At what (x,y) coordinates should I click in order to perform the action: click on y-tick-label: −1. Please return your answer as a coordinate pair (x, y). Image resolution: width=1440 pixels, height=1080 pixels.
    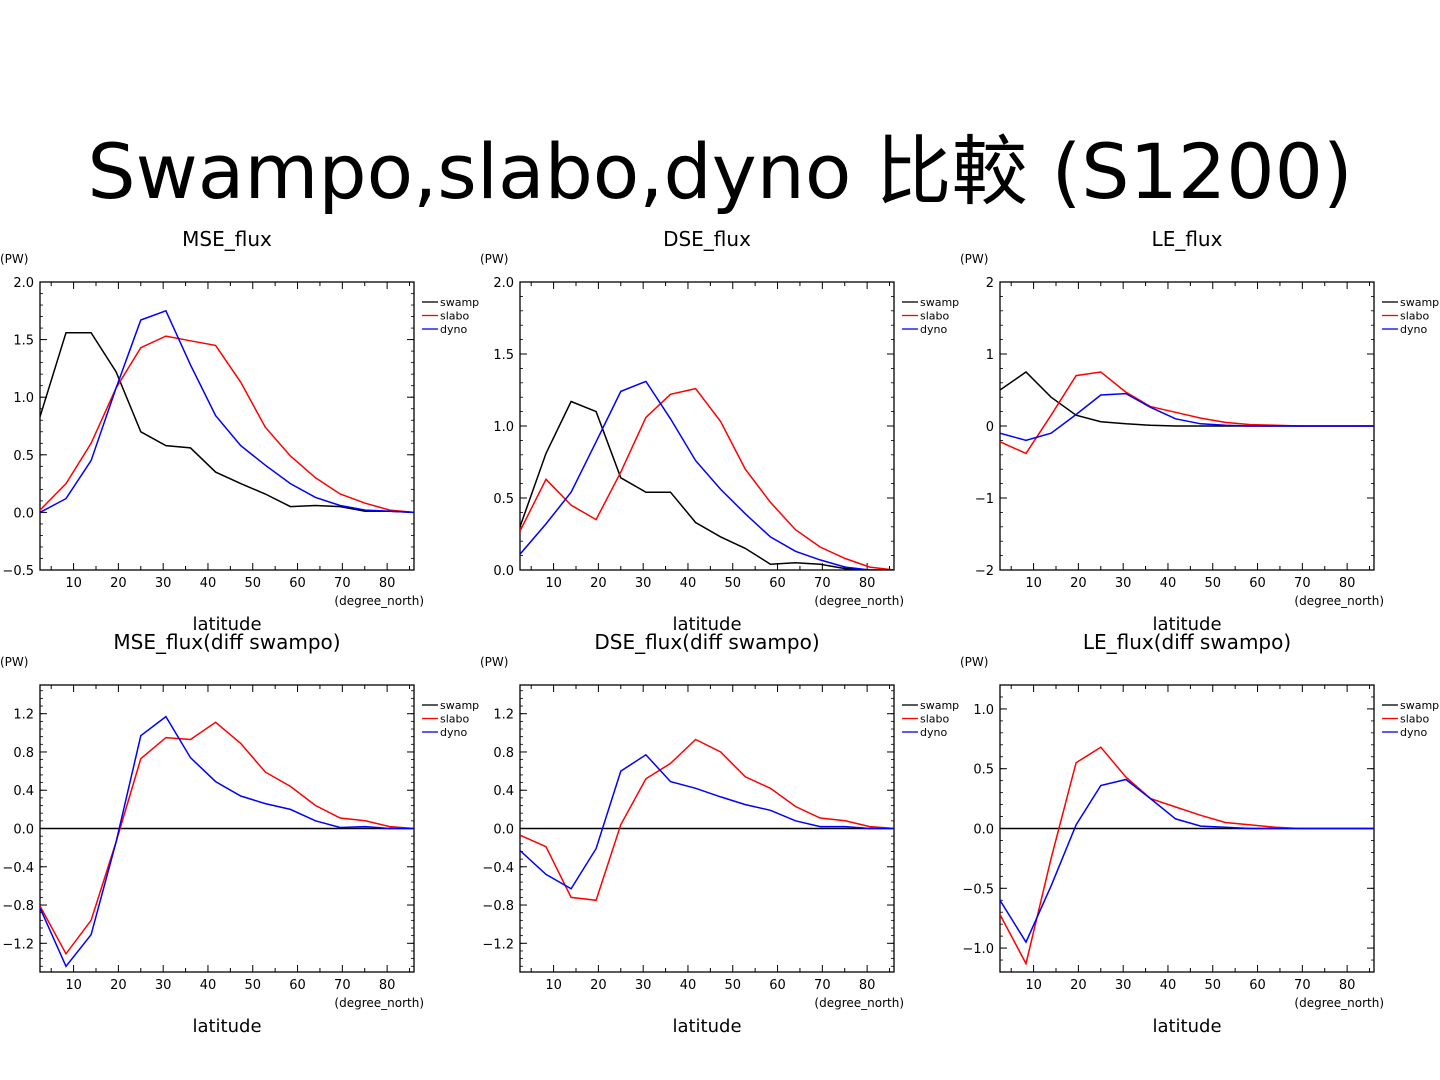
    Looking at the image, I should click on (984, 499).